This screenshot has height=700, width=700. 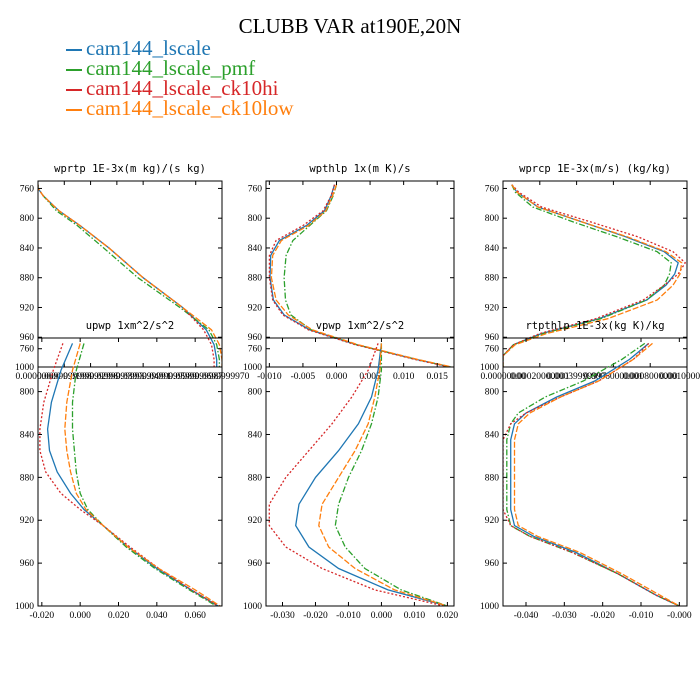 What do you see at coordinates (680, 377) in the screenshot?
I see `x-tick-label: 0.0010000000` at bounding box center [680, 377].